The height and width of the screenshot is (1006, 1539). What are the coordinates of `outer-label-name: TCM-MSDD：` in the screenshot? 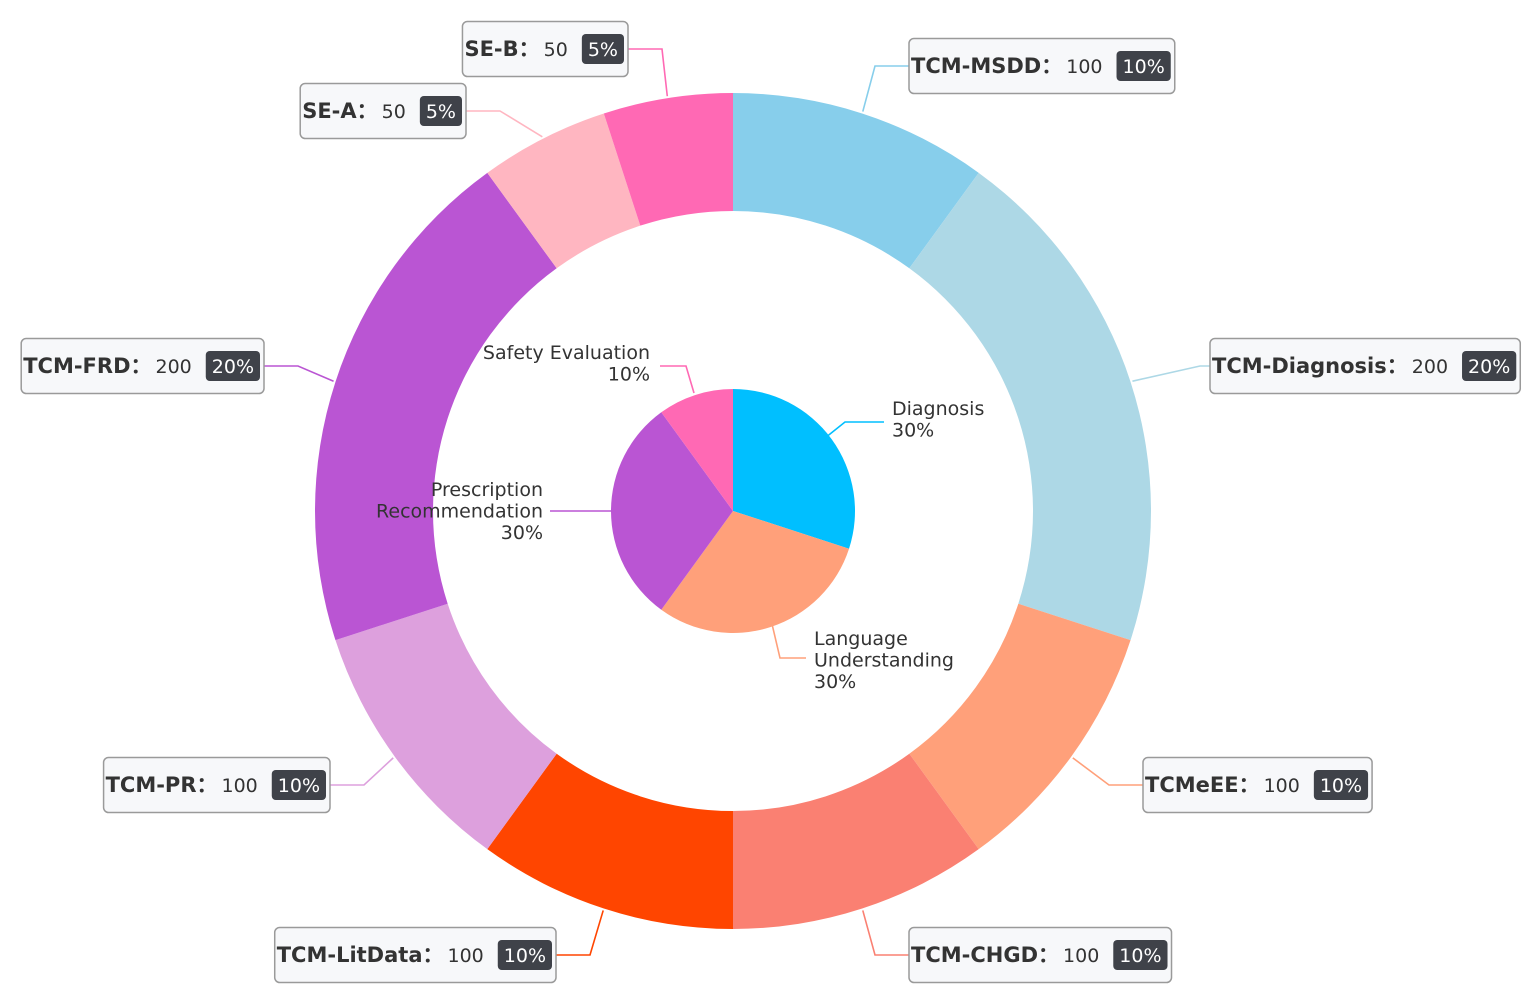 It's located at (986, 66).